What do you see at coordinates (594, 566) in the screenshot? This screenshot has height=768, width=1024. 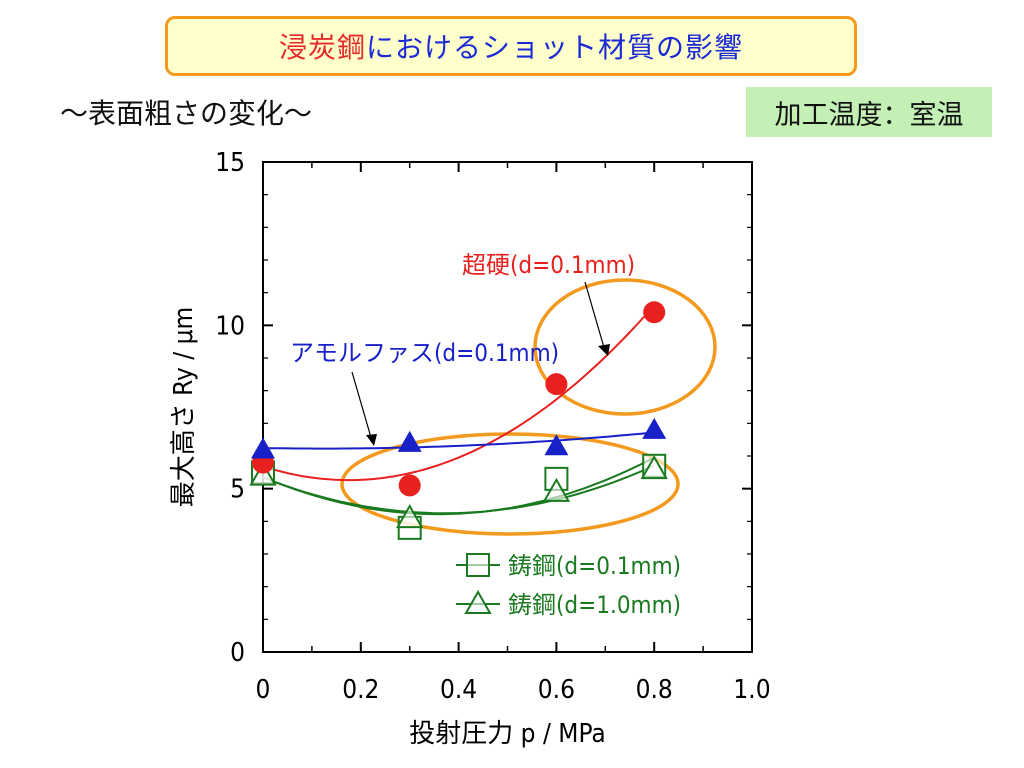 I see `legend-label: 鋳鋼(d=0.1mm)` at bounding box center [594, 566].